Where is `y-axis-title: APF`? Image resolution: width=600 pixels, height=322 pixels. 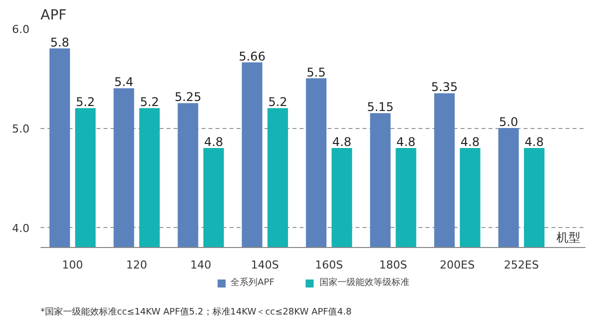 y-axis-title: APF is located at coordinates (53, 16).